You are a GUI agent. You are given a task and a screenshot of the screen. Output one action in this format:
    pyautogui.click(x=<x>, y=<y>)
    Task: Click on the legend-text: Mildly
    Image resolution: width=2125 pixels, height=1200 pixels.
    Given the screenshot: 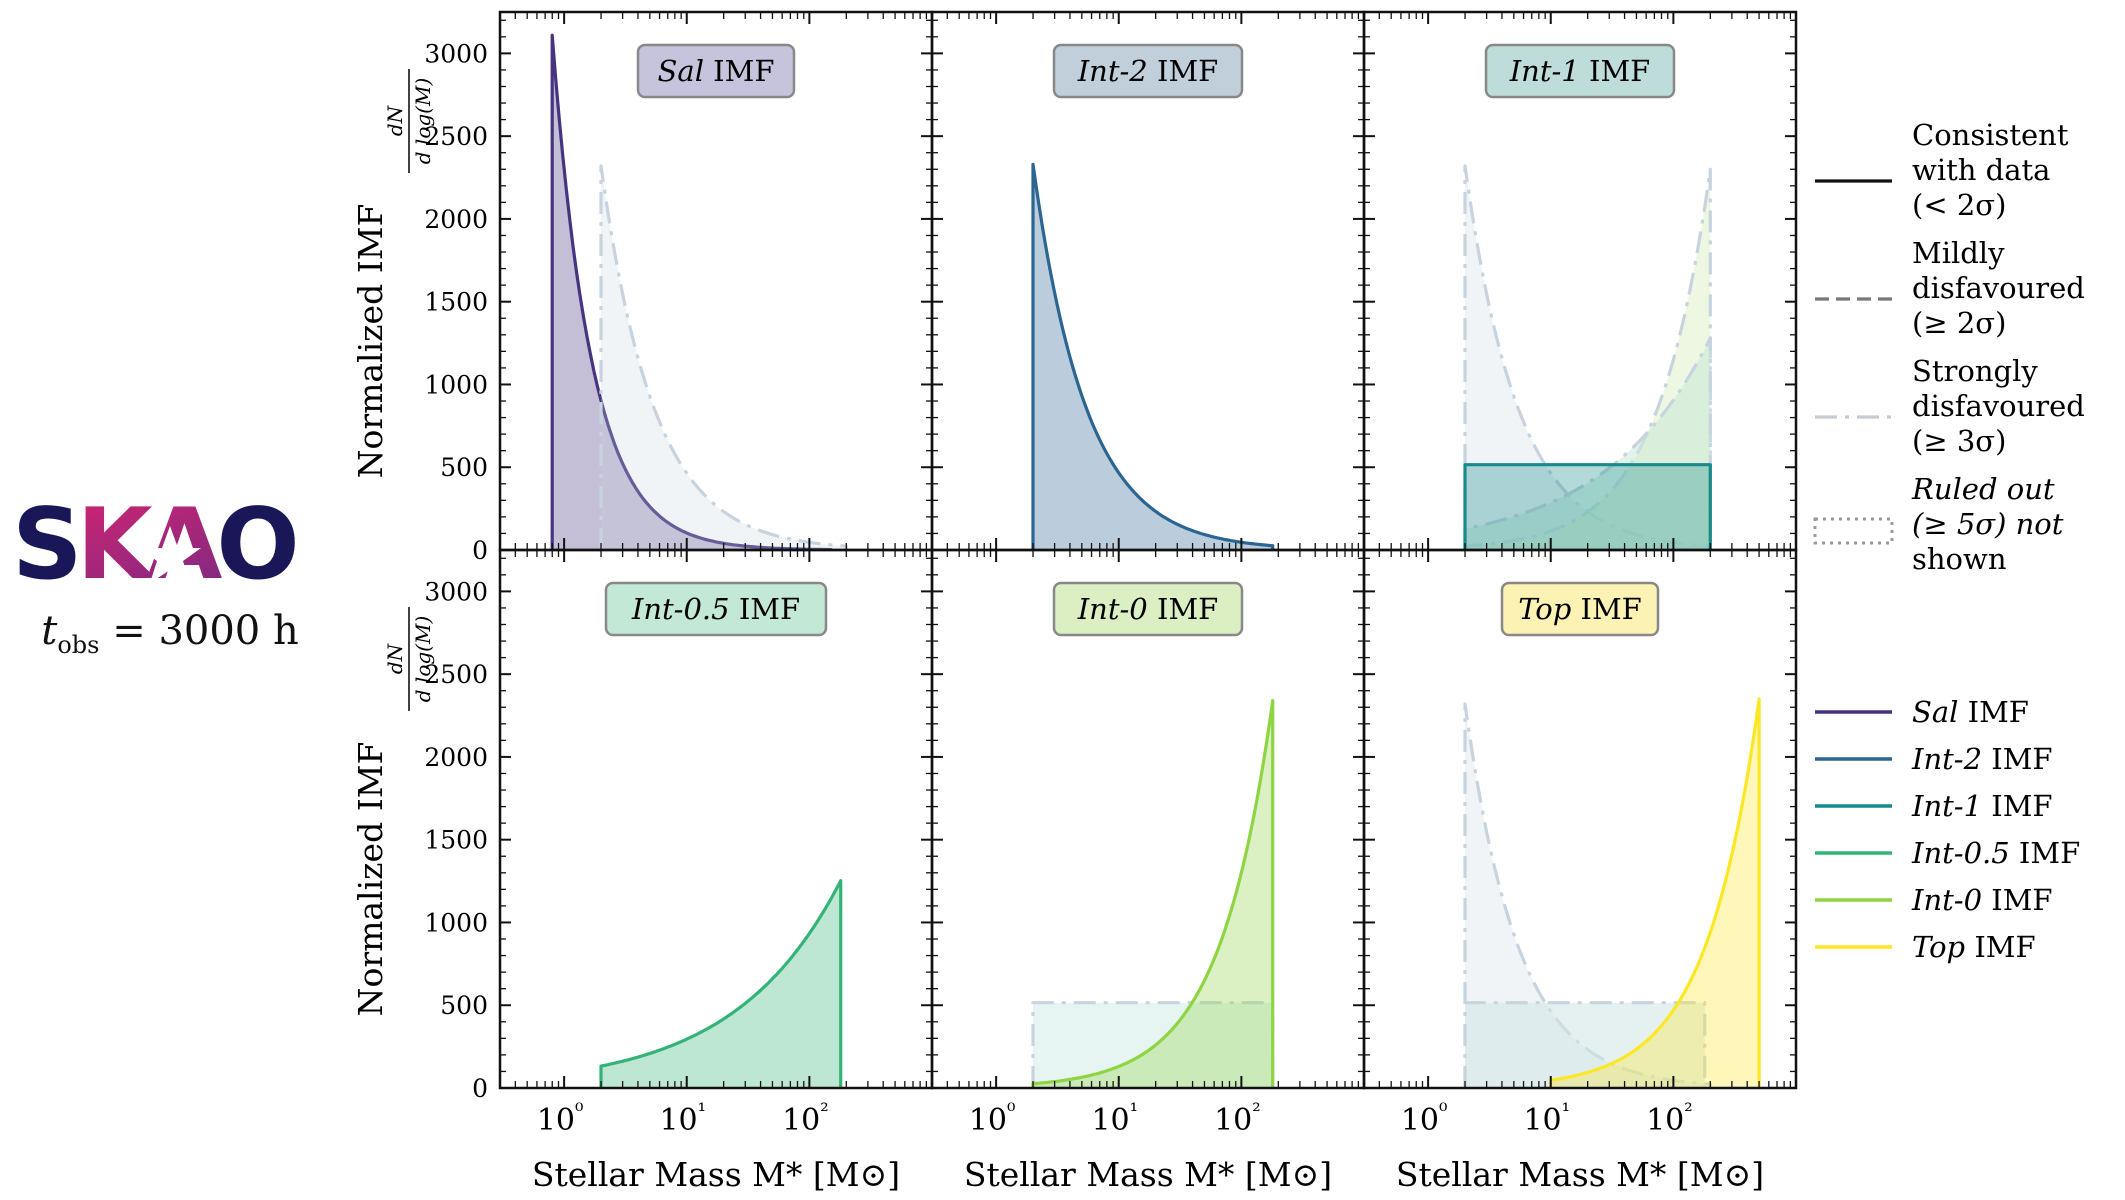 What is the action you would take?
    pyautogui.click(x=1958, y=253)
    